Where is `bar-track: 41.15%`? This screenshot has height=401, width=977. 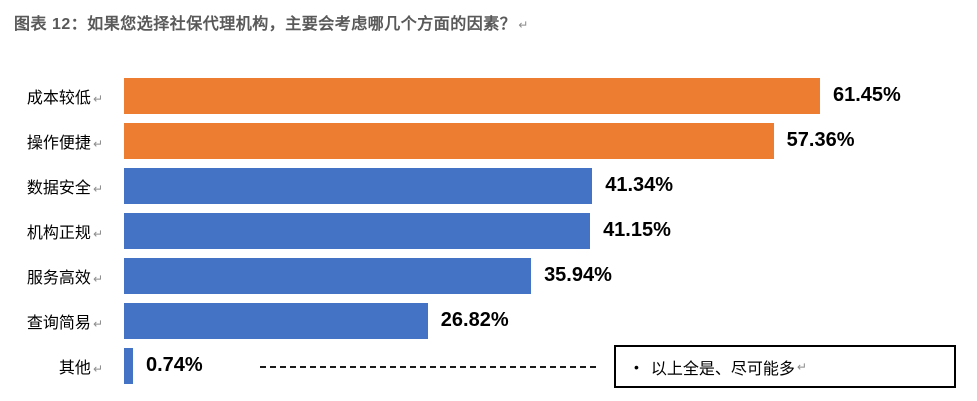 bar-track: 41.15% is located at coordinates (397, 230).